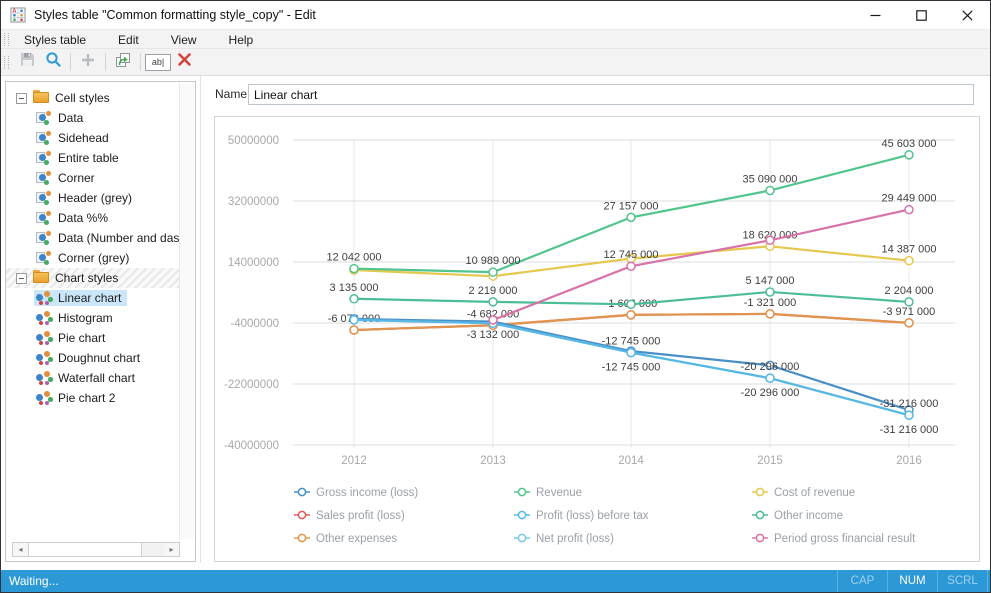 Image resolution: width=991 pixels, height=593 pixels. I want to click on tree-item-data-number-and-dash: Data (Number and dash, so click(92, 238).